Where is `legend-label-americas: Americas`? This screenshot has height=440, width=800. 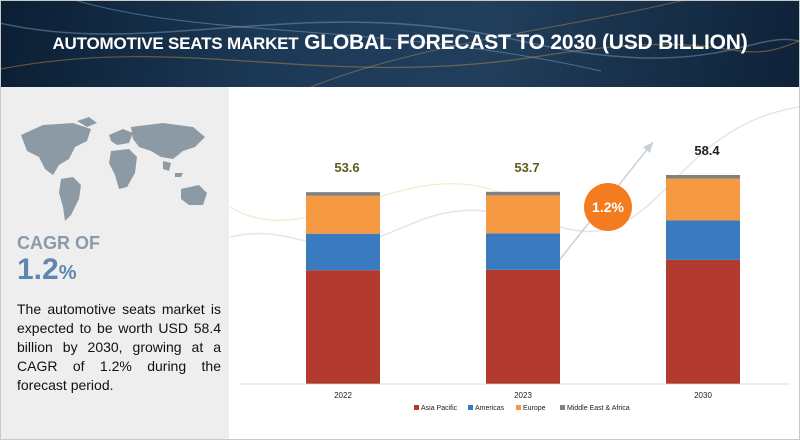 legend-label-americas: Americas is located at coordinates (490, 408).